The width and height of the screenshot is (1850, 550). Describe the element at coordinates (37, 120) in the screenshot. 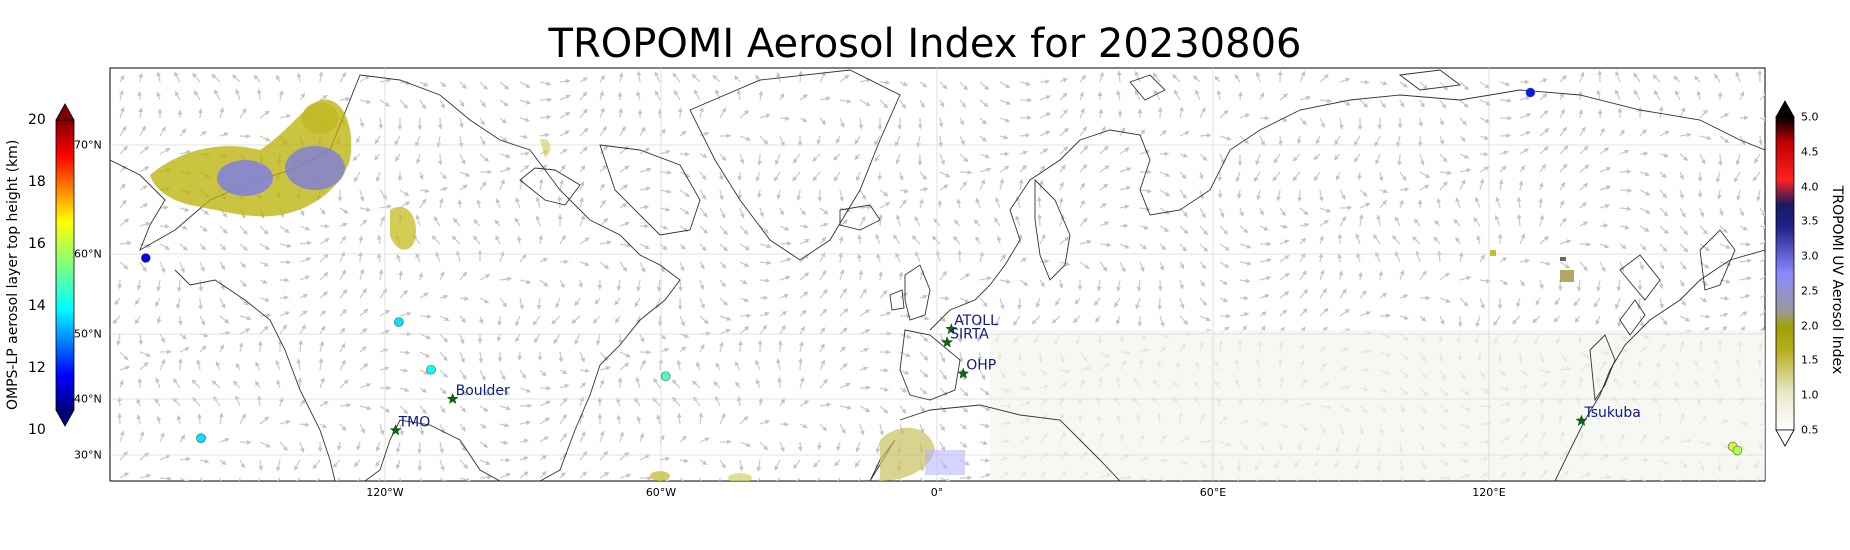

I see `cb-left-tick-20: 20` at that location.